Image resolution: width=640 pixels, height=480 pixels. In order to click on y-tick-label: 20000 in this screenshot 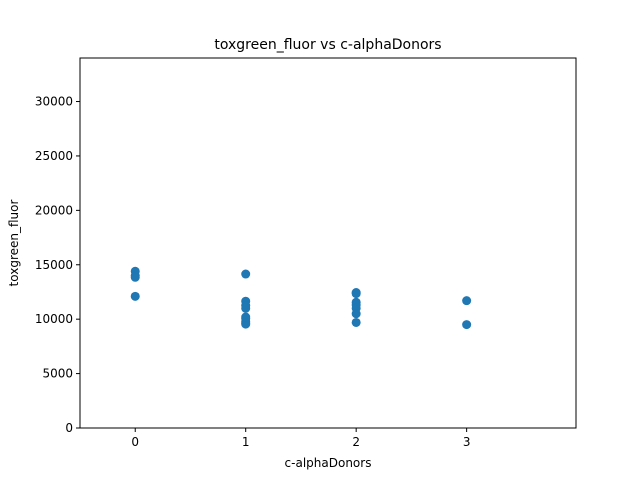, I will do `click(54, 210)`.